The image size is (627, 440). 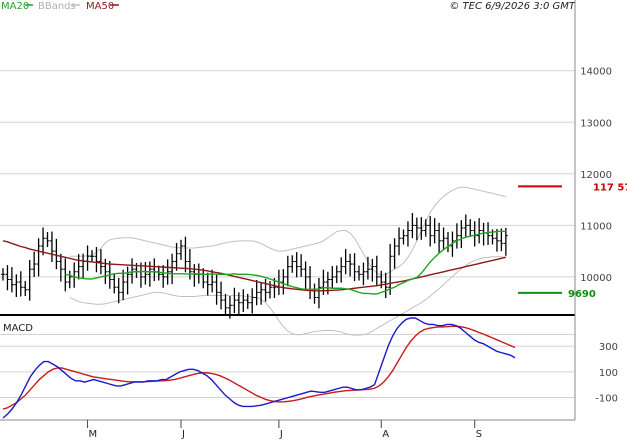 I want to click on macd-tick-label: -100, so click(x=606, y=398).